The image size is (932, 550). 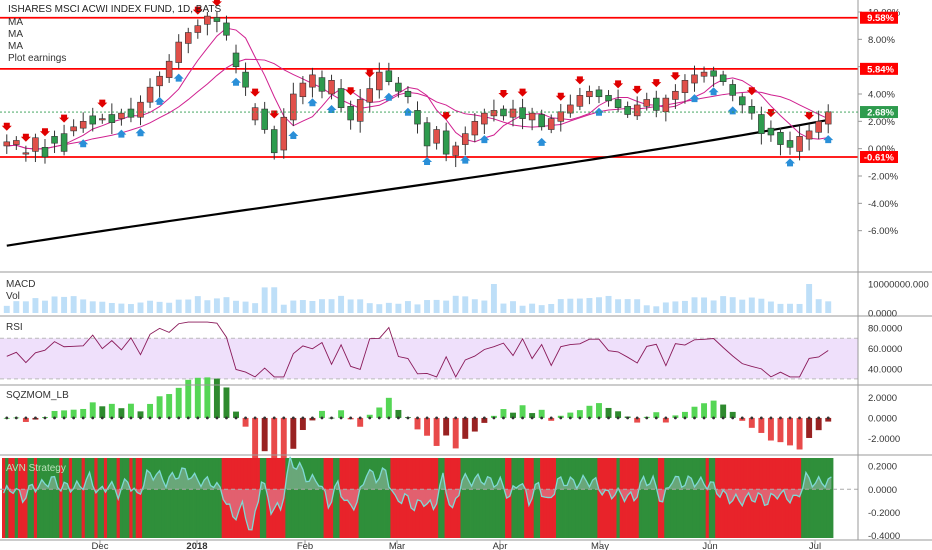 I want to click on rsi-line, so click(x=417, y=349).